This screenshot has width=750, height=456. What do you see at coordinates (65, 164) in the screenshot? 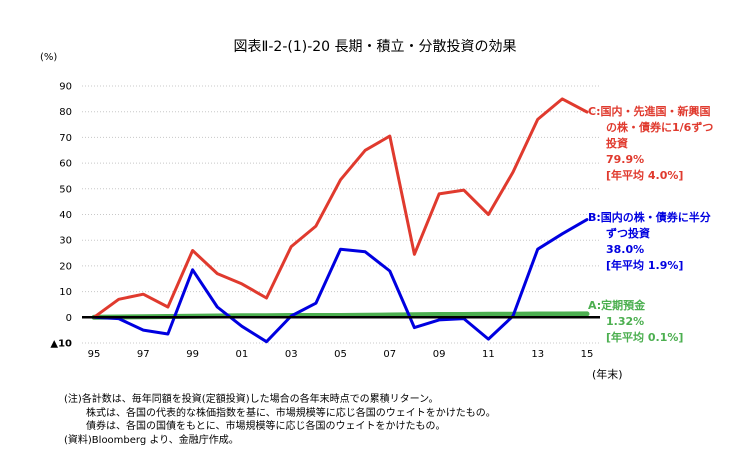
I see `y-tick-label: 60` at bounding box center [65, 164].